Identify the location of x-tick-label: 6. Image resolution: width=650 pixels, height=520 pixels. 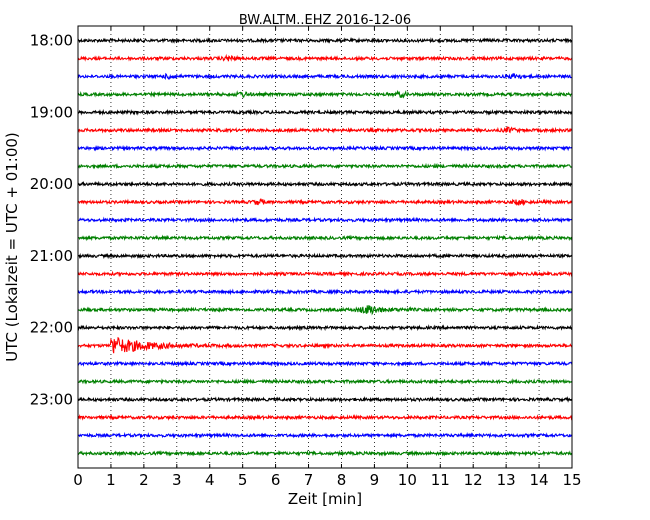
(276, 480).